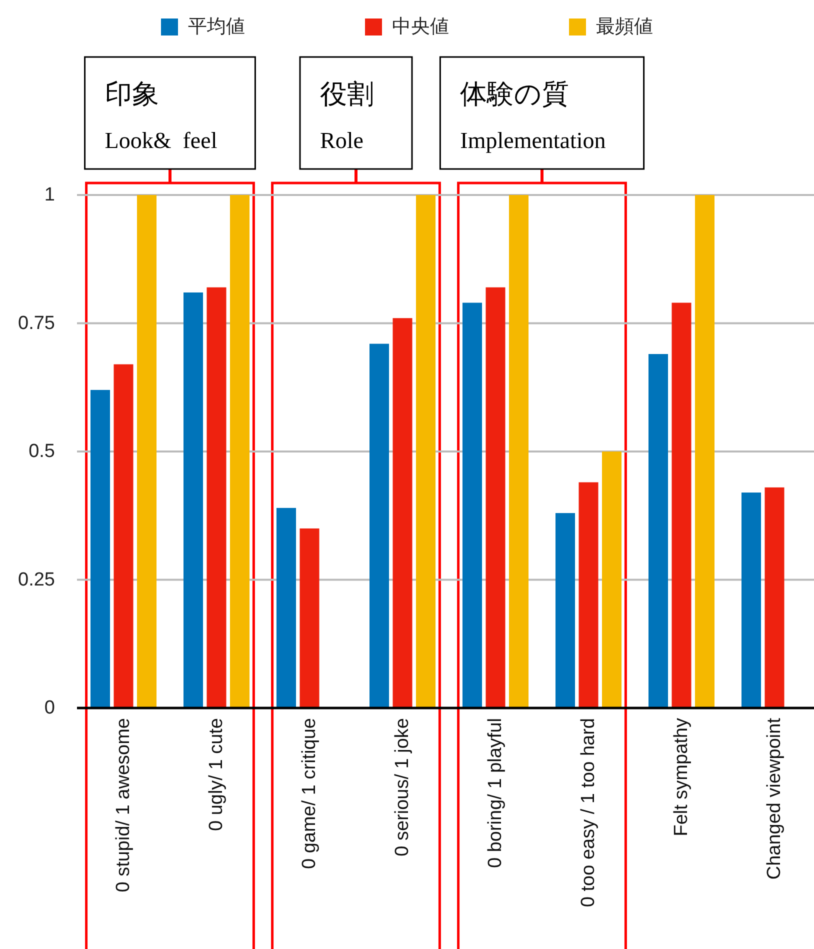 The height and width of the screenshot is (949, 814). Describe the element at coordinates (495, 793) in the screenshot. I see `xtick: 0 boring/ 1 playful` at that location.